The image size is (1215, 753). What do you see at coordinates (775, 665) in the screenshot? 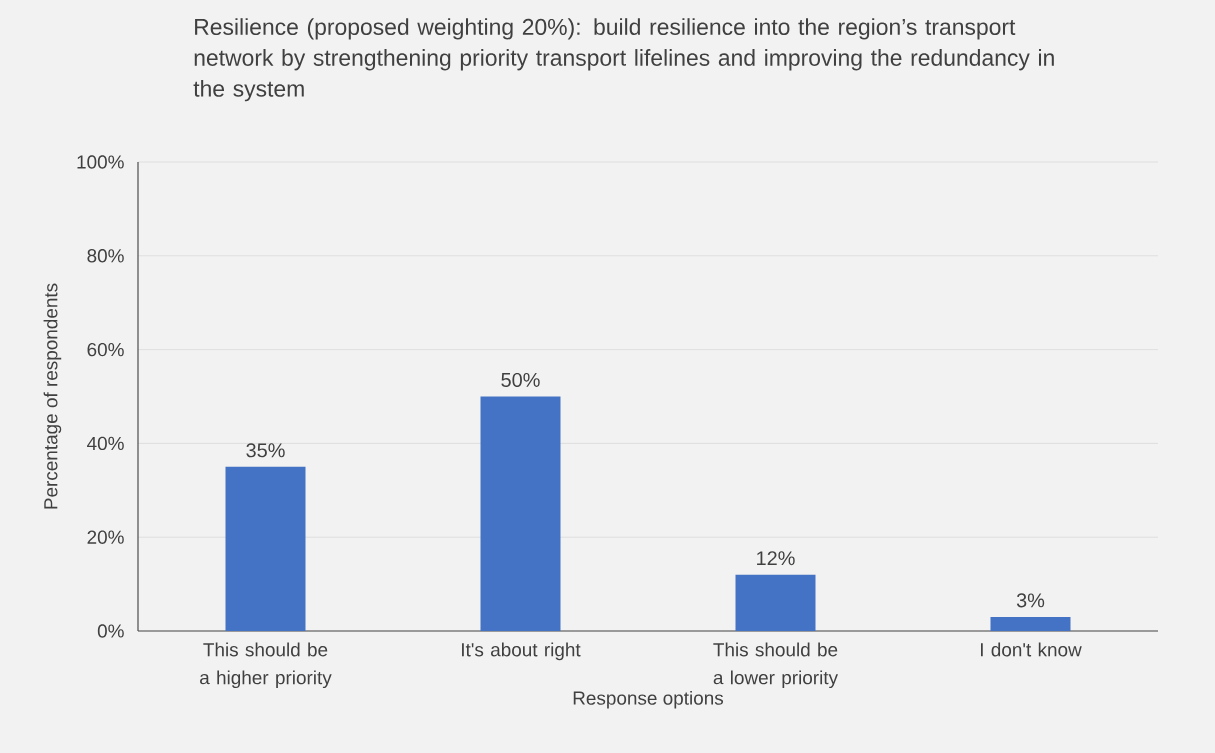
I see `x-tick-label: This should be a lower priority` at bounding box center [775, 665].